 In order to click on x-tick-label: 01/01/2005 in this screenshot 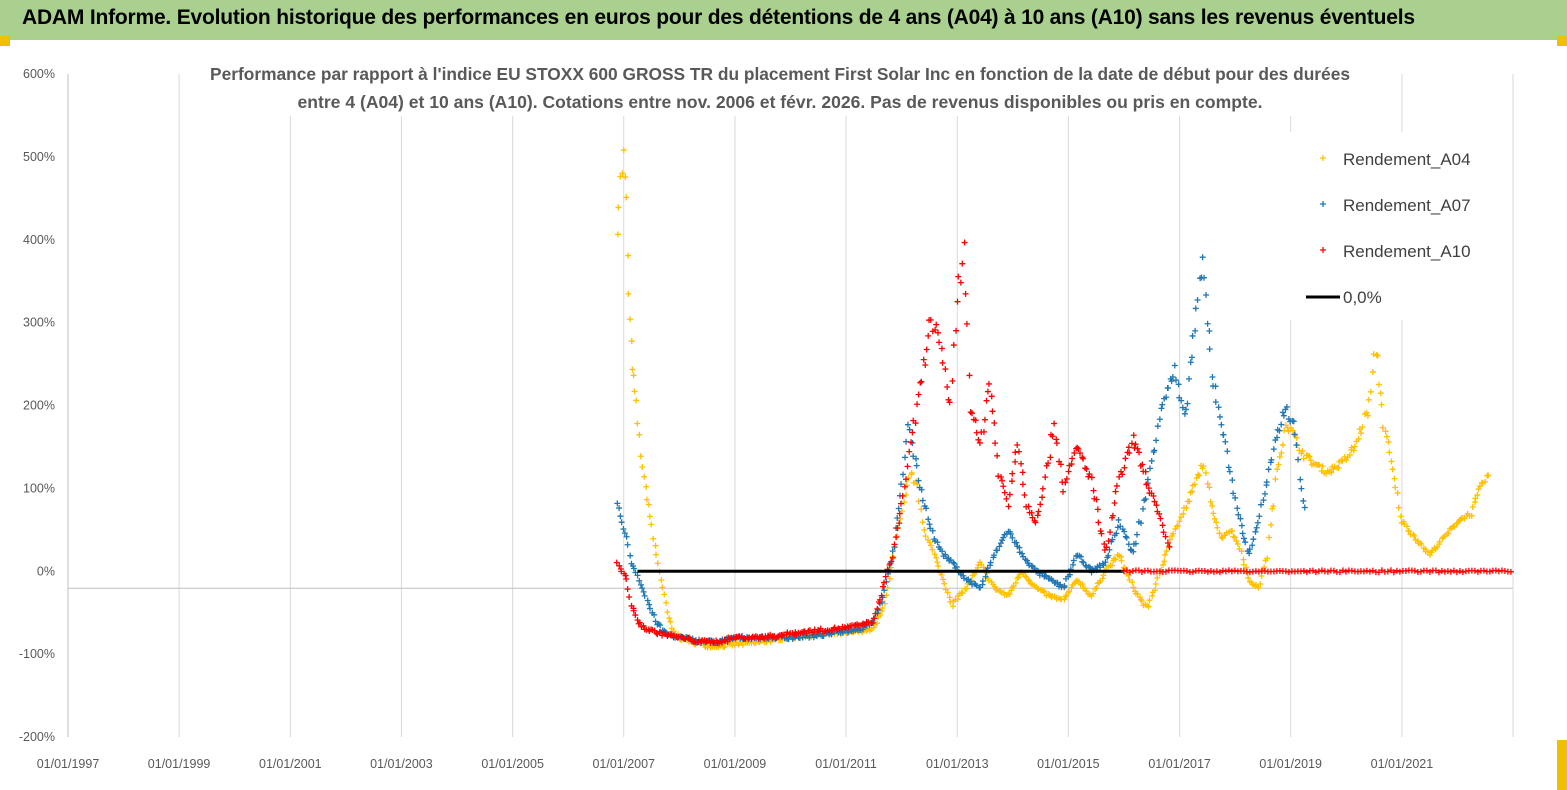, I will do `click(512, 764)`.